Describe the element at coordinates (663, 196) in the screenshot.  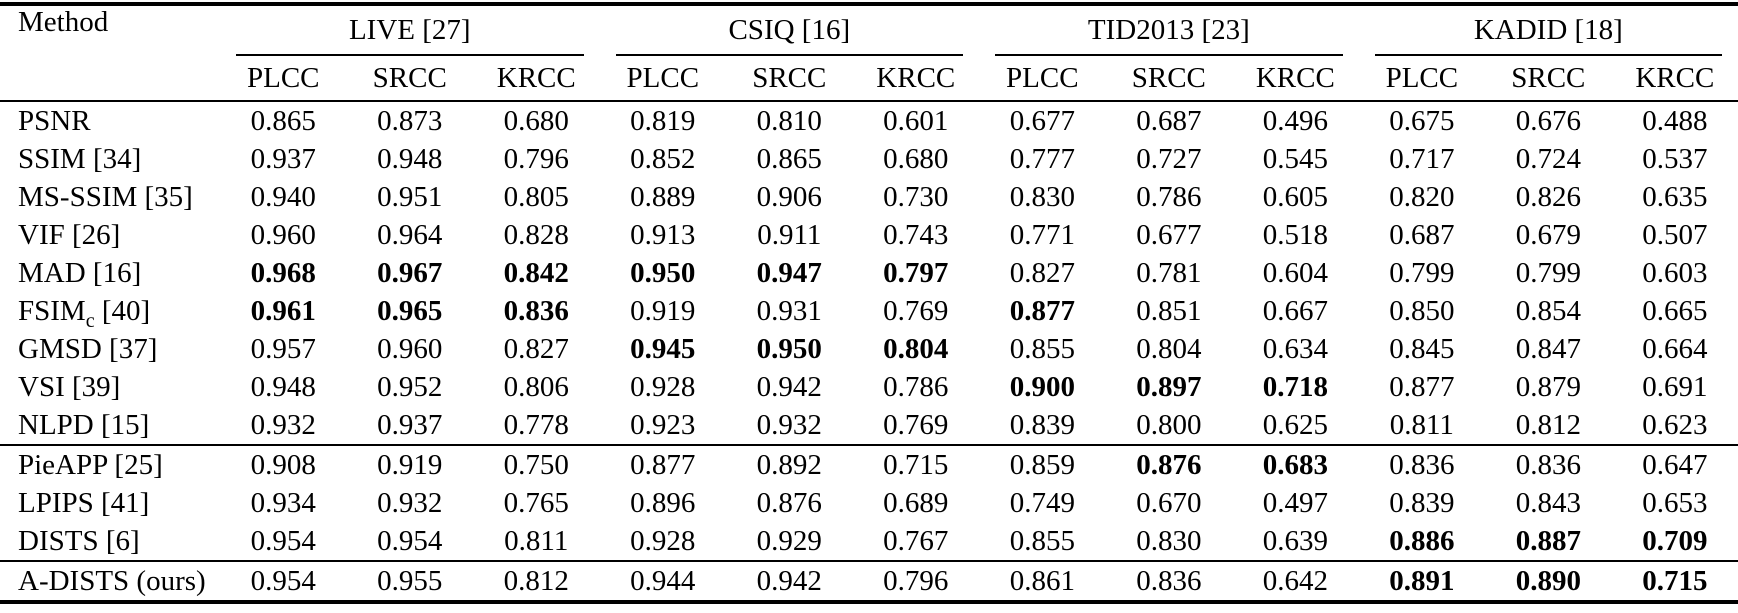
I see `metric-value: 0.889` at that location.